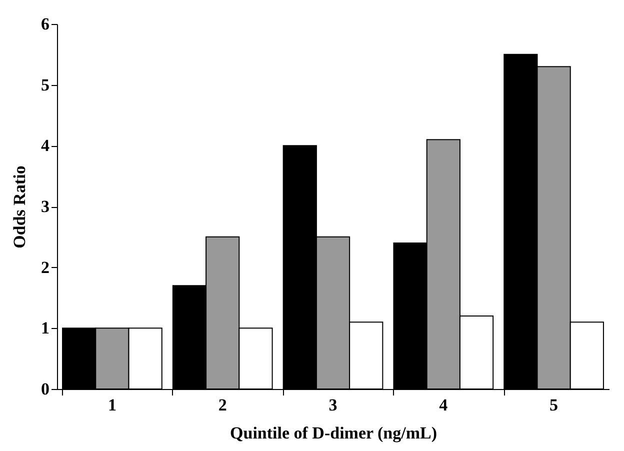 This screenshot has width=624, height=451. What do you see at coordinates (112, 405) in the screenshot?
I see `x-tick-label: 1` at bounding box center [112, 405].